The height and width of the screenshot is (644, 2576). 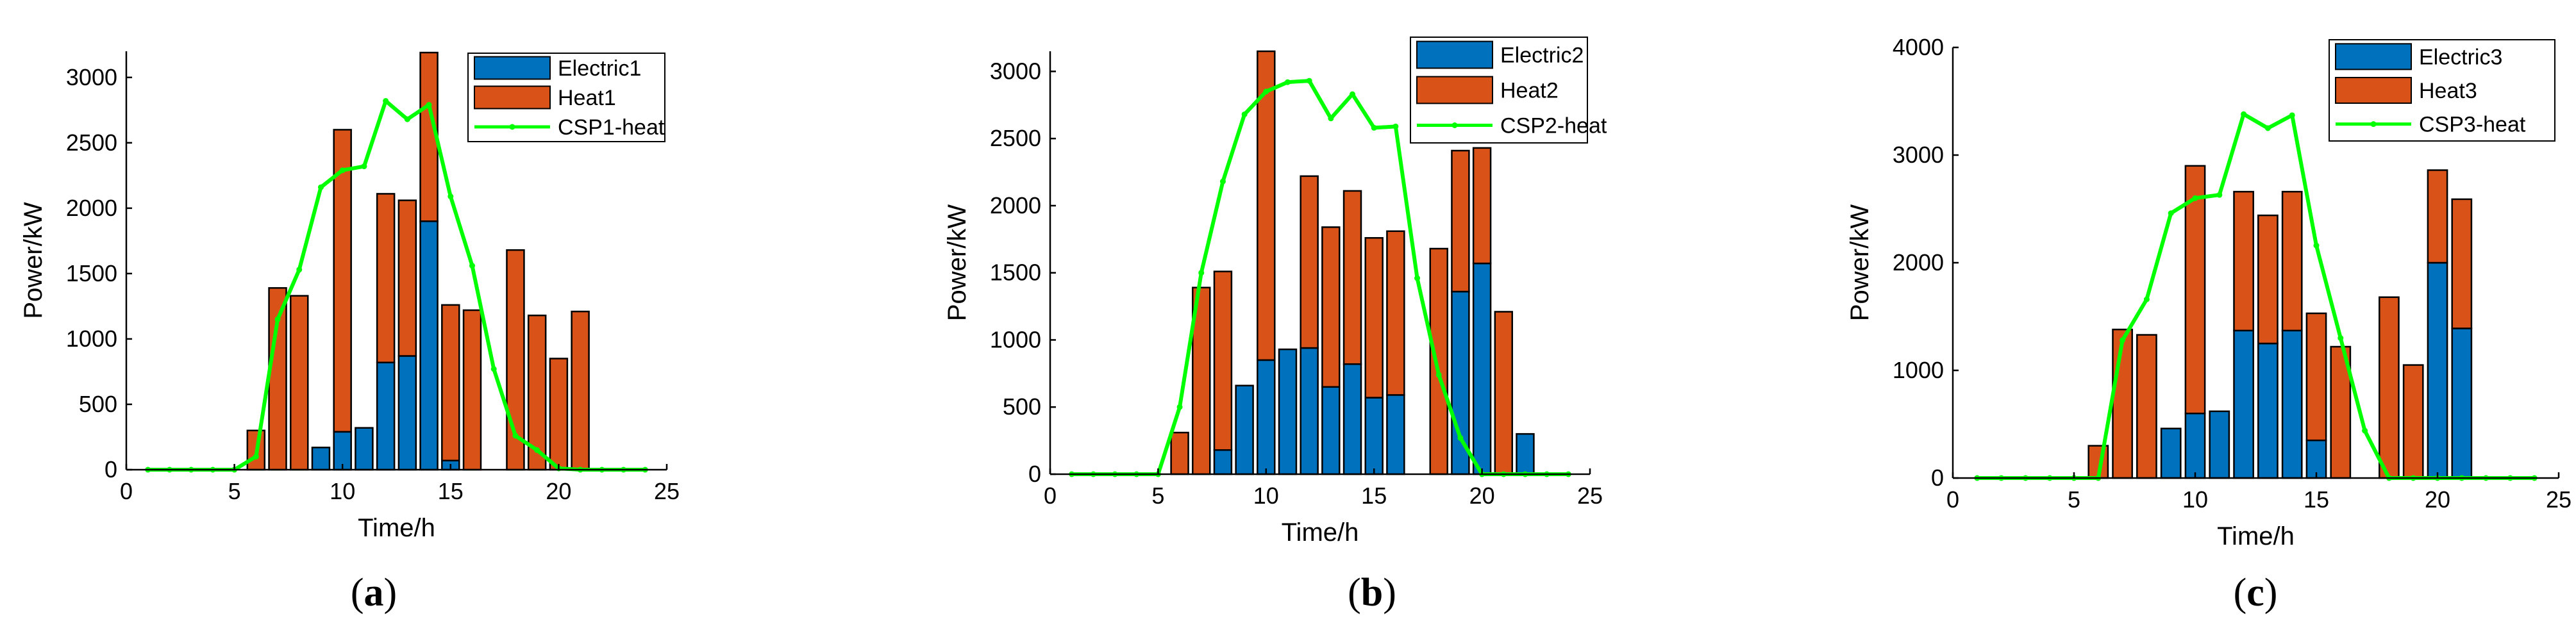 I want to click on panel-label: (c), so click(x=2256, y=593).